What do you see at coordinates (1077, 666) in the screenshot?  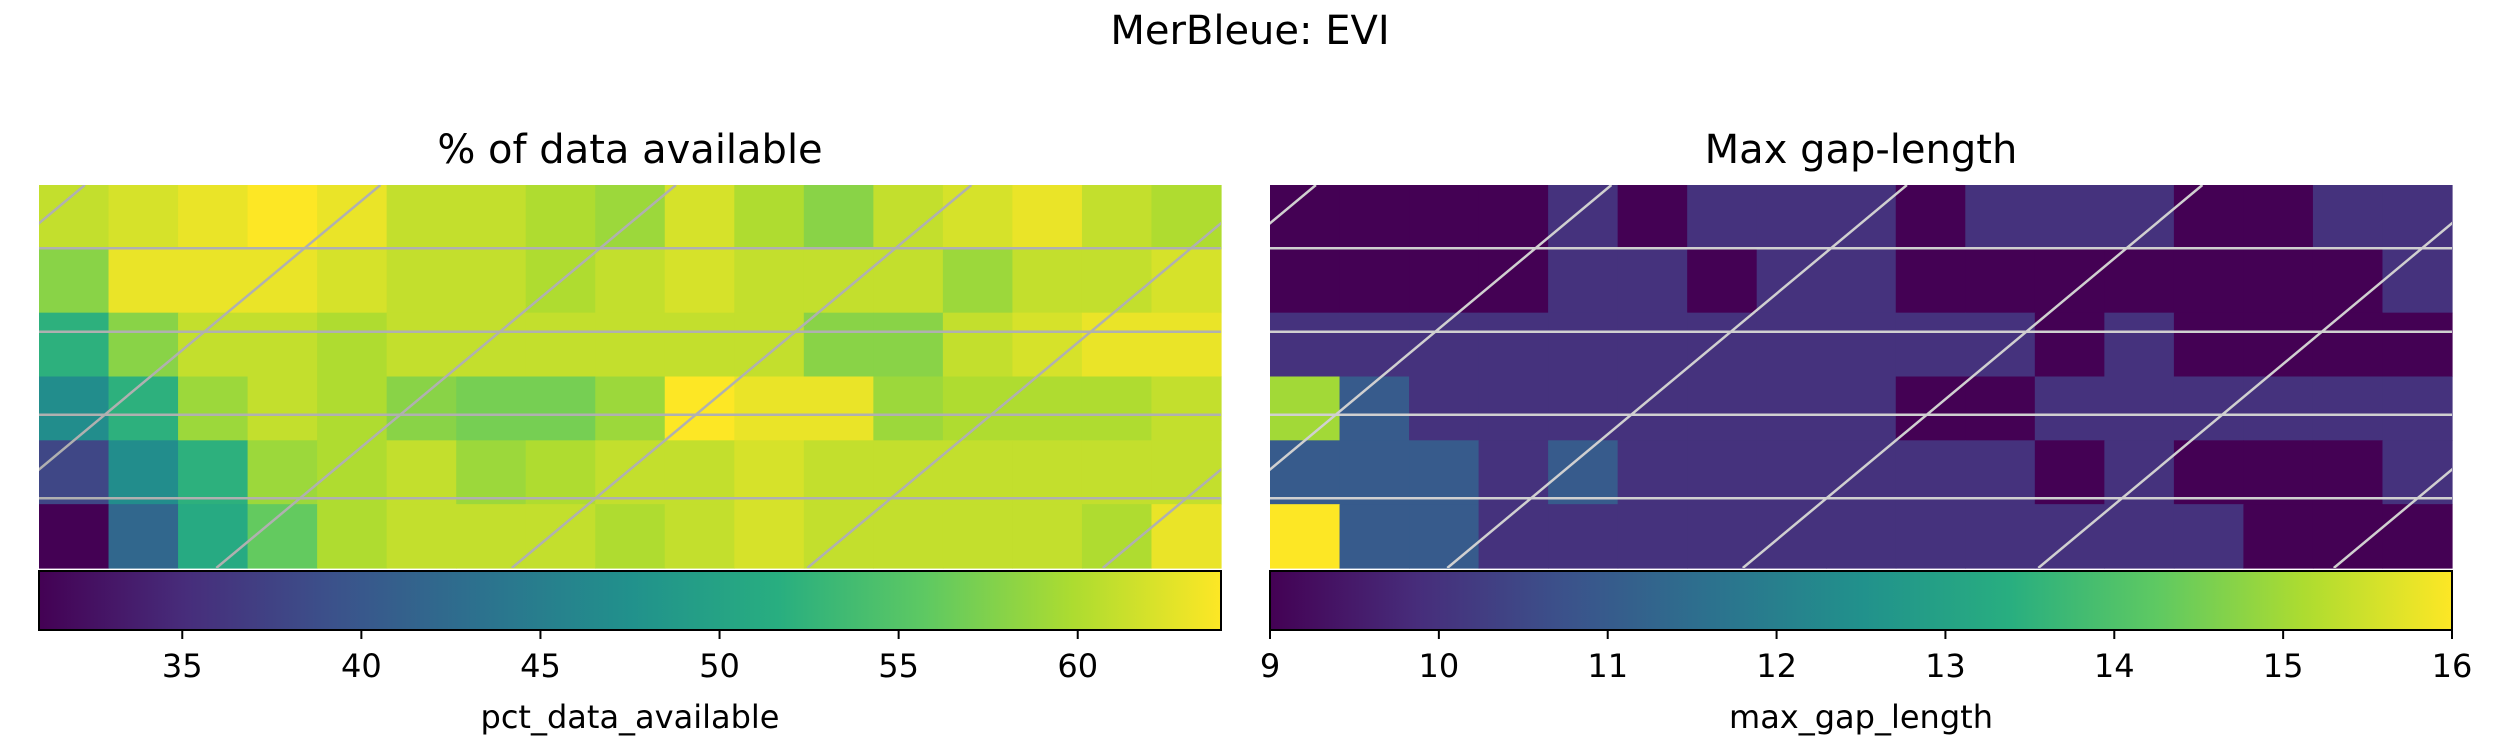 I see `colorbar-tick-label: 60` at bounding box center [1077, 666].